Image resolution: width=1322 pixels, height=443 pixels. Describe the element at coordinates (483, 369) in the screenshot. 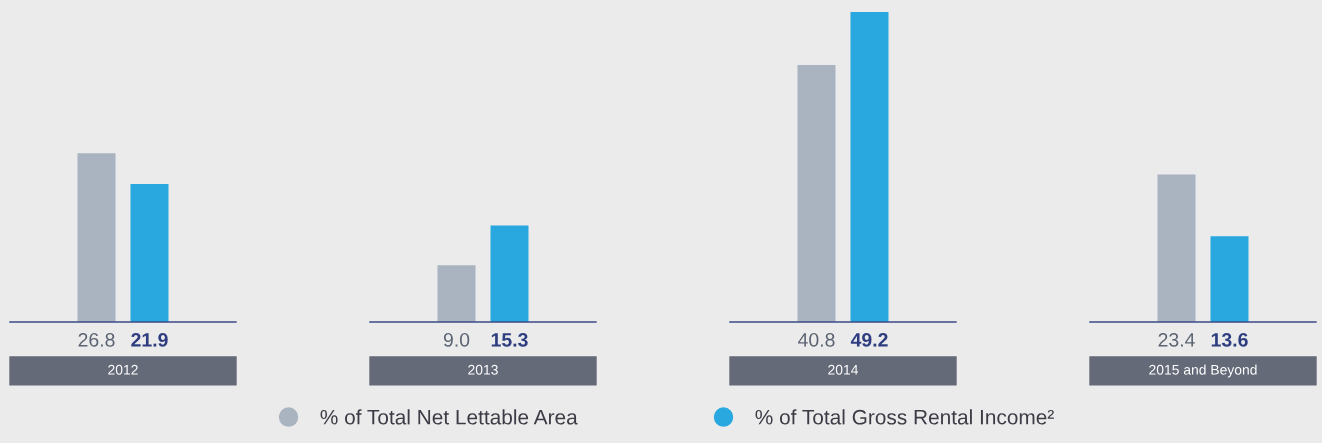

I see `x-tick-label: 2013` at that location.